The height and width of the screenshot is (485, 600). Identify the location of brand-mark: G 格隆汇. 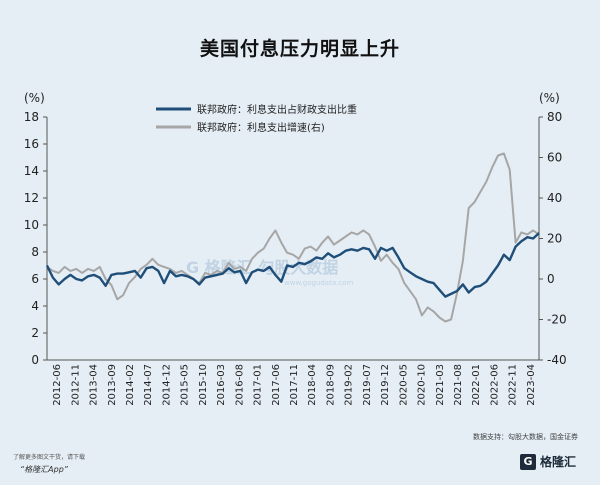
(547, 461).